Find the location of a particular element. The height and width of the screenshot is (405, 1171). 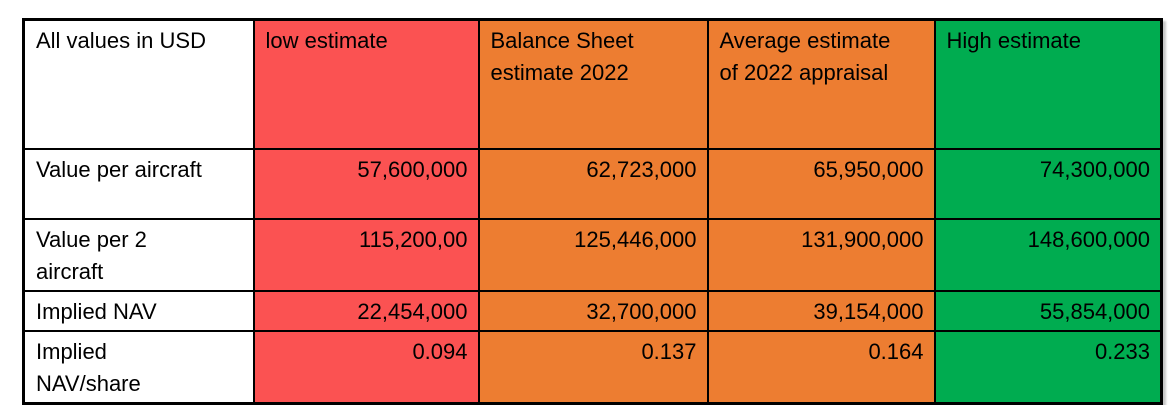

row-label-value-per-aircraft: Value per aircraft is located at coordinates (138, 183).